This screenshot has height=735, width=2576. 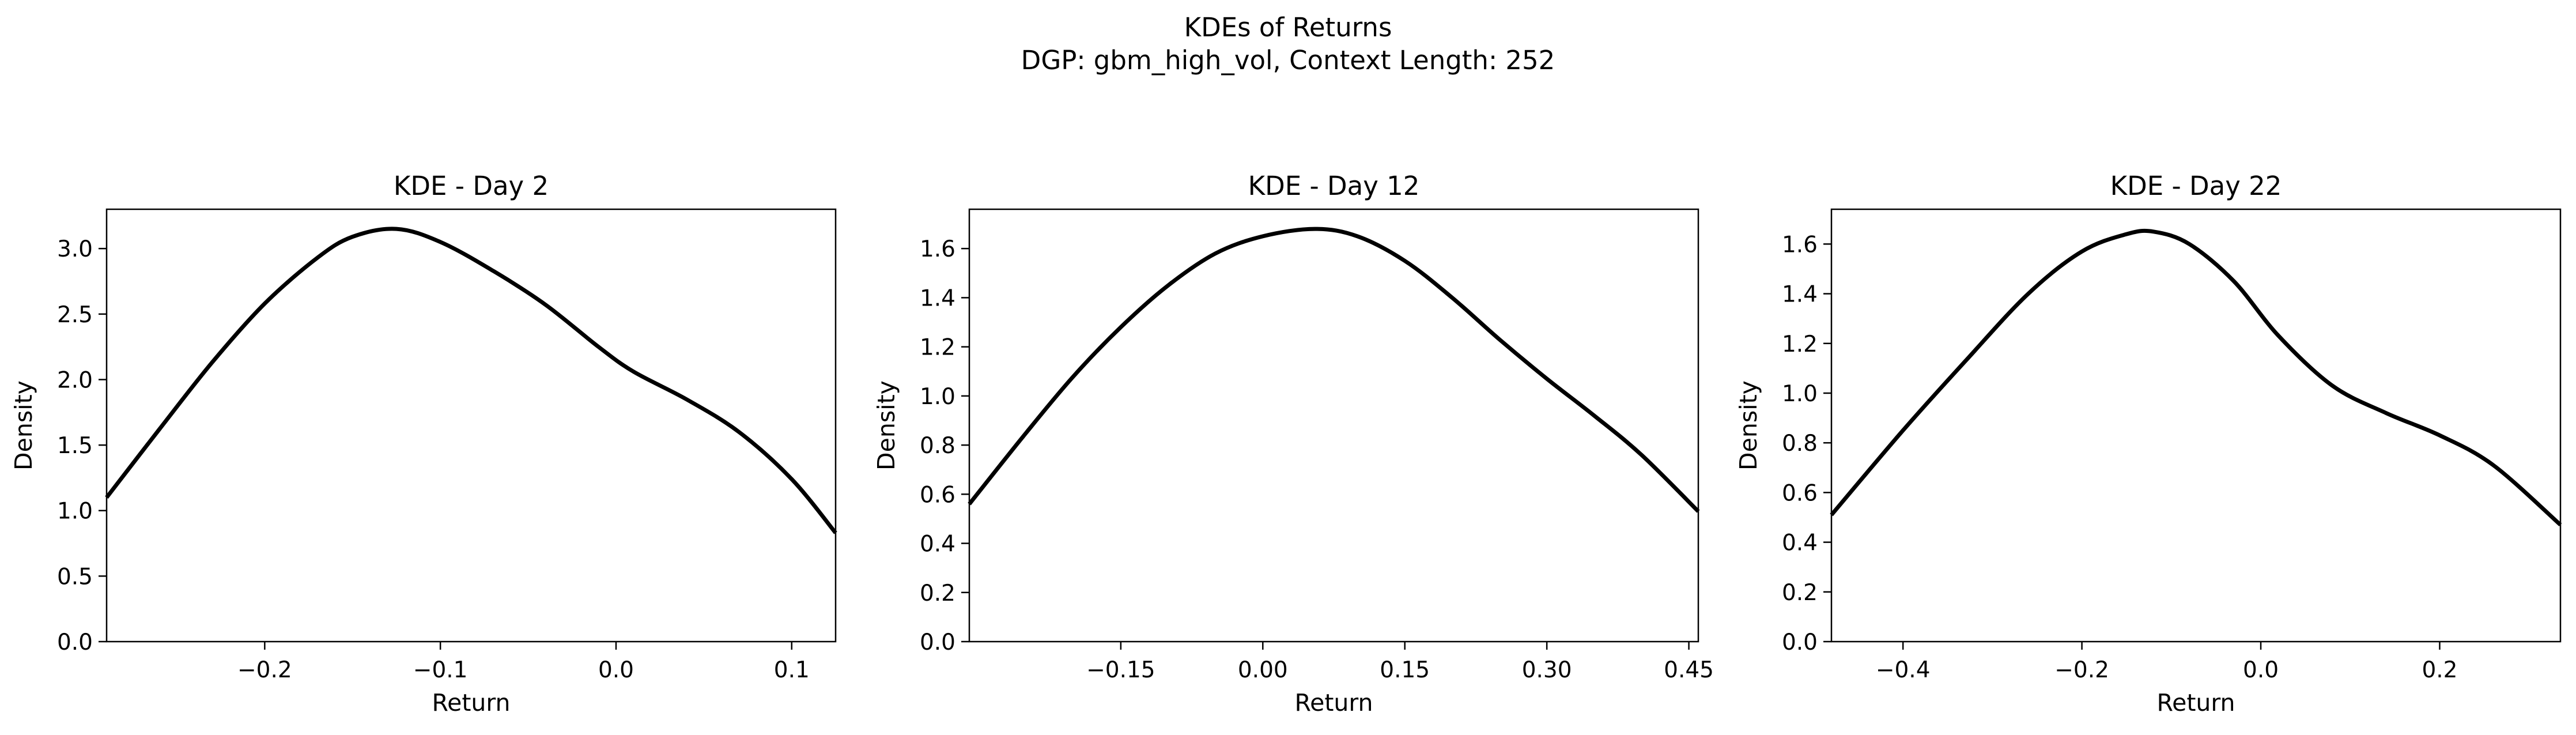 What do you see at coordinates (75, 249) in the screenshot?
I see `y-tick-label: 3.0` at bounding box center [75, 249].